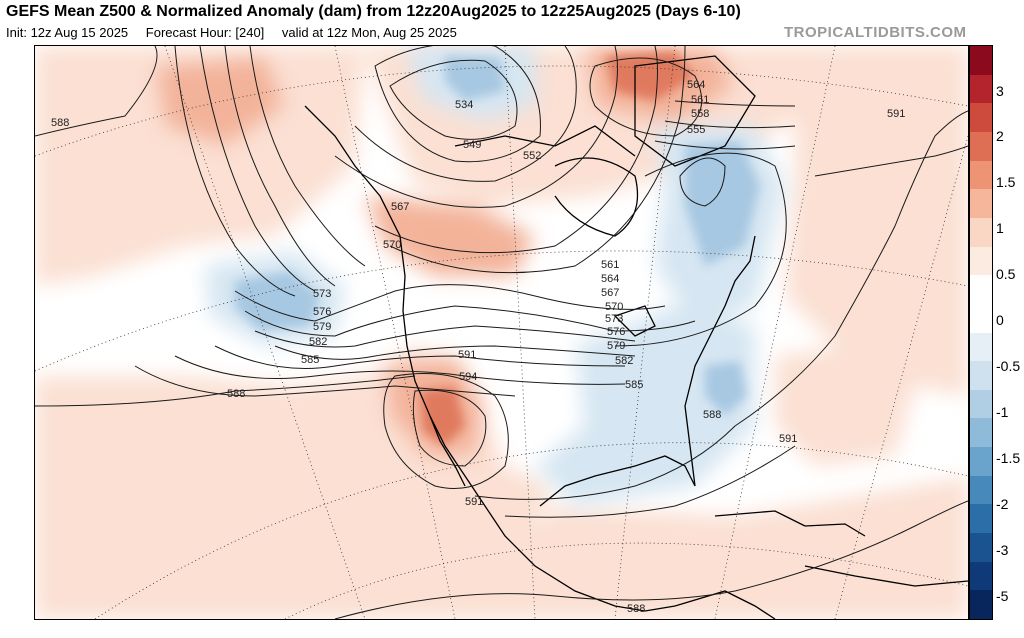 This screenshot has width=1024, height=638. I want to click on cool-anomaly-labrador-core, so click(722, 203).